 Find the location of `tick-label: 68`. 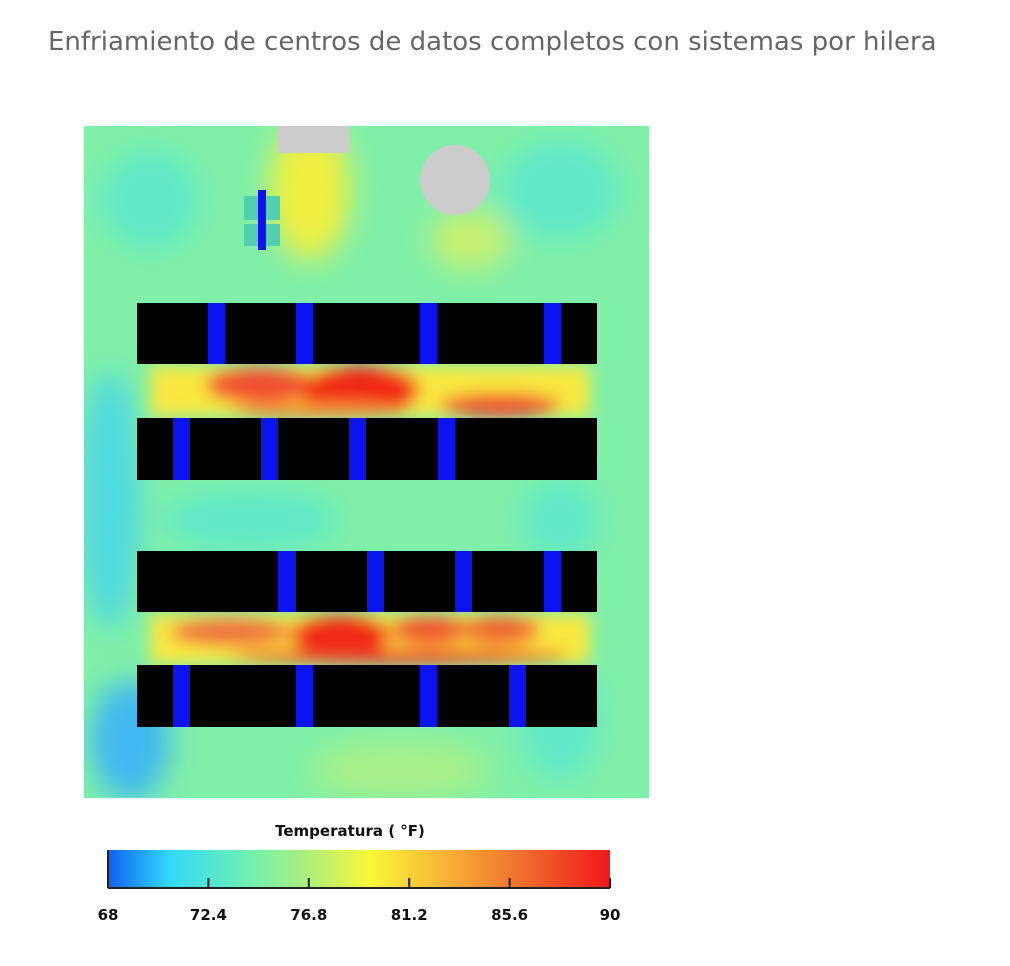

tick-label: 68 is located at coordinates (108, 915).